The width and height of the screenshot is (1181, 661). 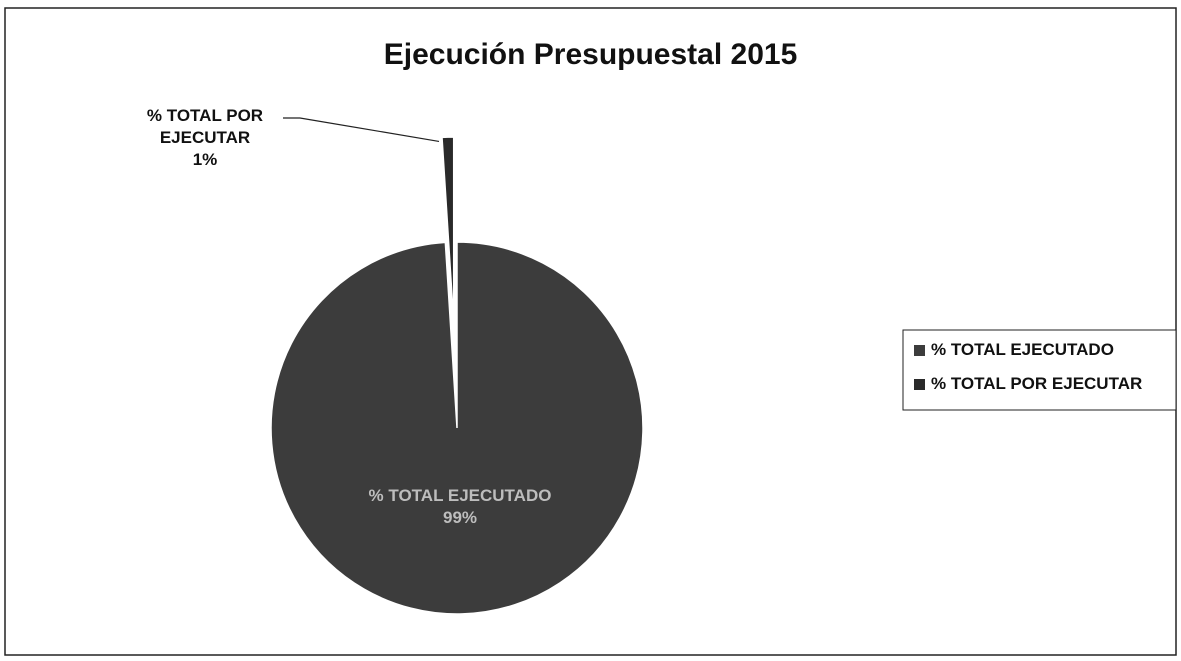 I want to click on chart-title: Ejecución Presupuestal 2015, so click(x=590, y=54).